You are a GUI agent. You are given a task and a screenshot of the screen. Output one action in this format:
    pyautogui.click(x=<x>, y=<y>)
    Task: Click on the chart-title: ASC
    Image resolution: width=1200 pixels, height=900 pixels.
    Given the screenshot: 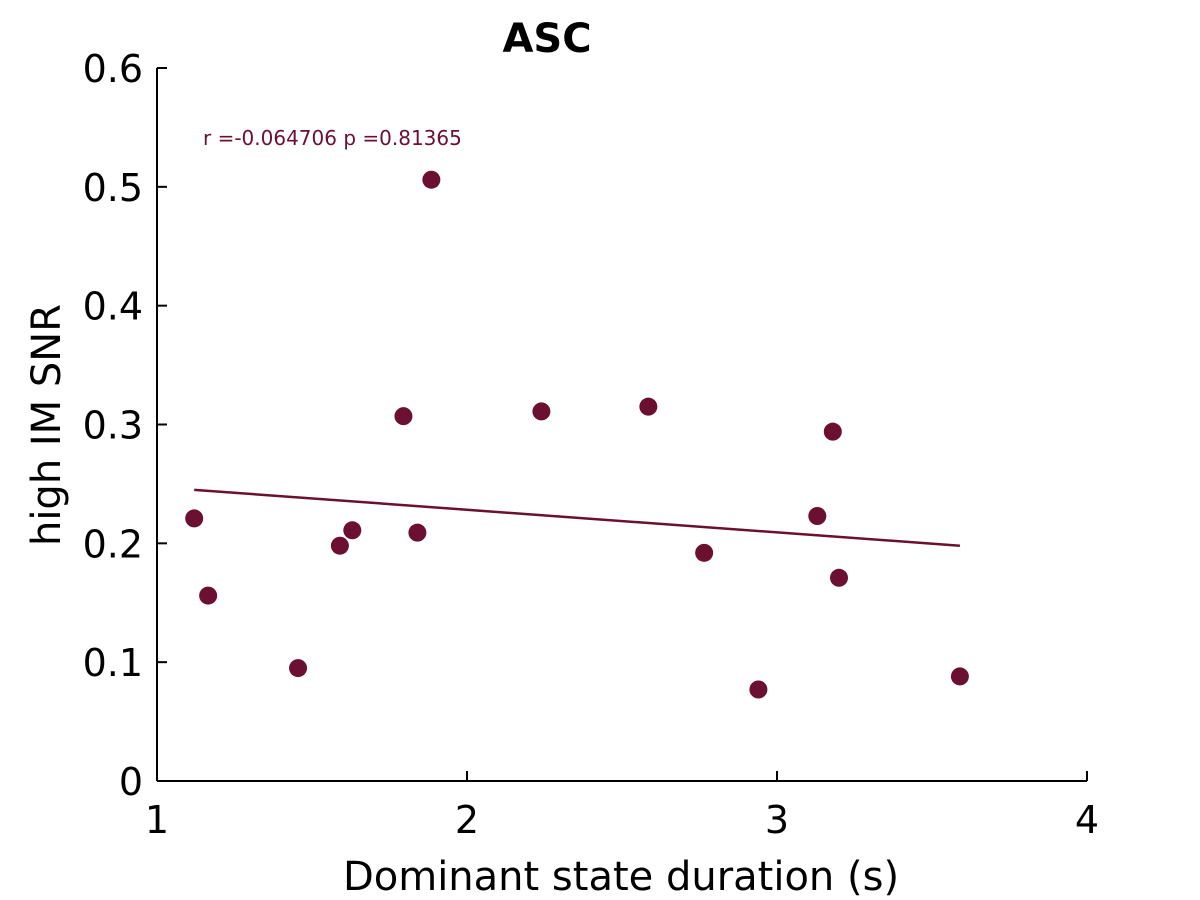 What is the action you would take?
    pyautogui.click(x=546, y=39)
    